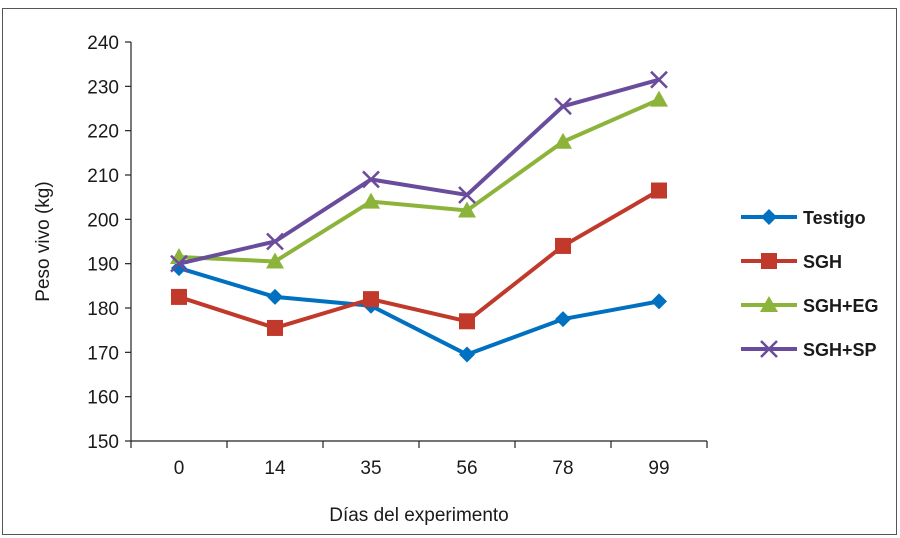 The image size is (900, 538). I want to click on legend-label: SGH+SP, so click(840, 350).